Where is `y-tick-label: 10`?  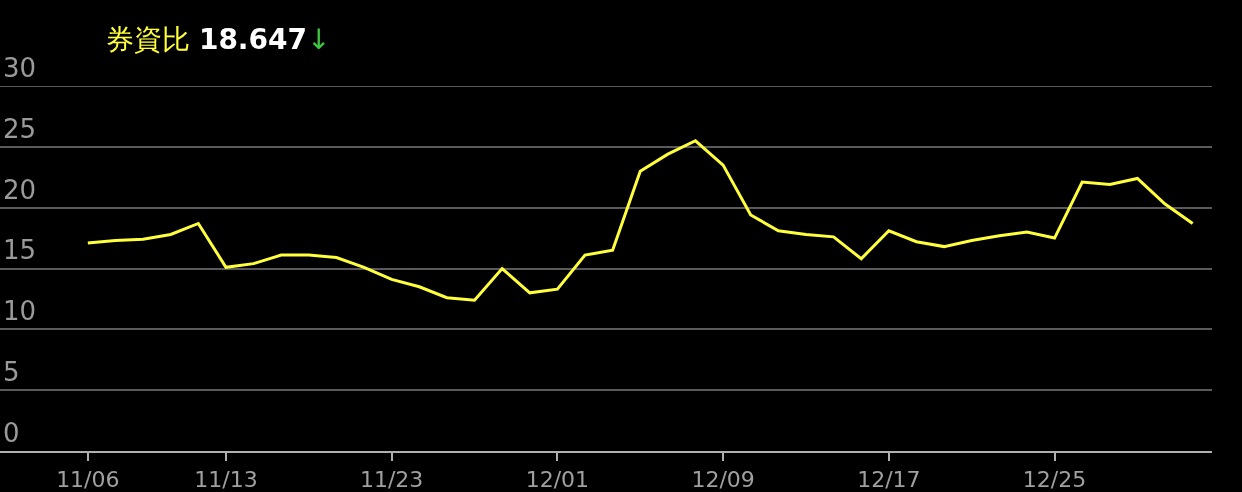
y-tick-label: 10 is located at coordinates (20, 311).